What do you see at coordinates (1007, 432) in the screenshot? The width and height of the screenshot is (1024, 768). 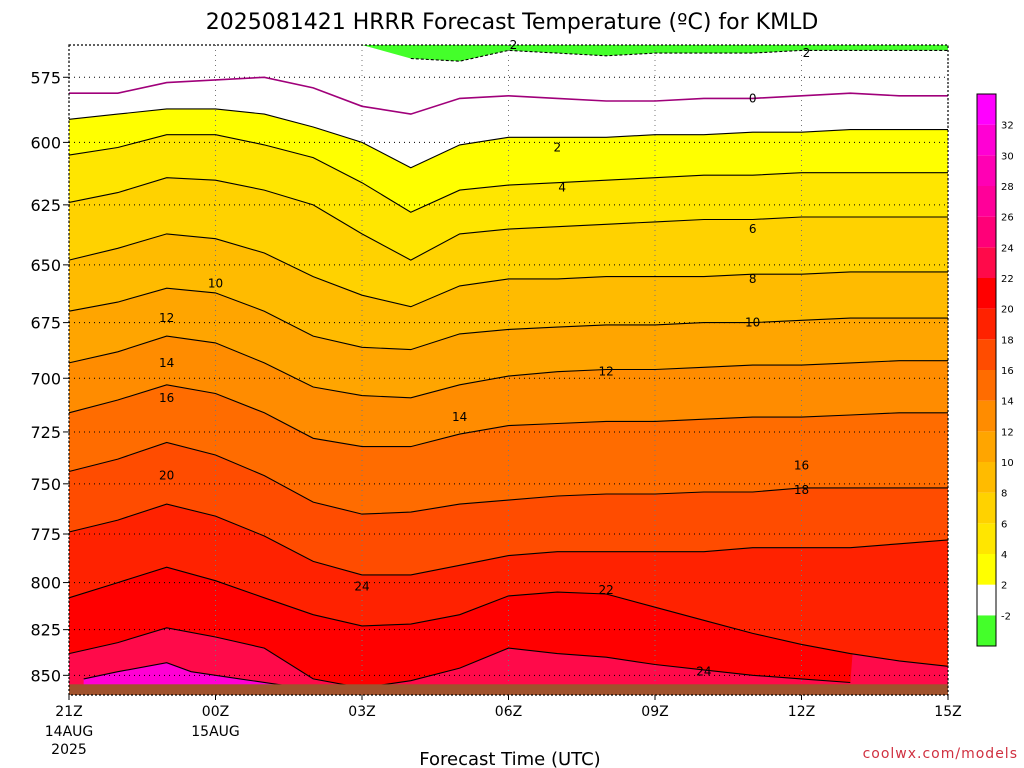 I see `colorbar-label-12: 12` at bounding box center [1007, 432].